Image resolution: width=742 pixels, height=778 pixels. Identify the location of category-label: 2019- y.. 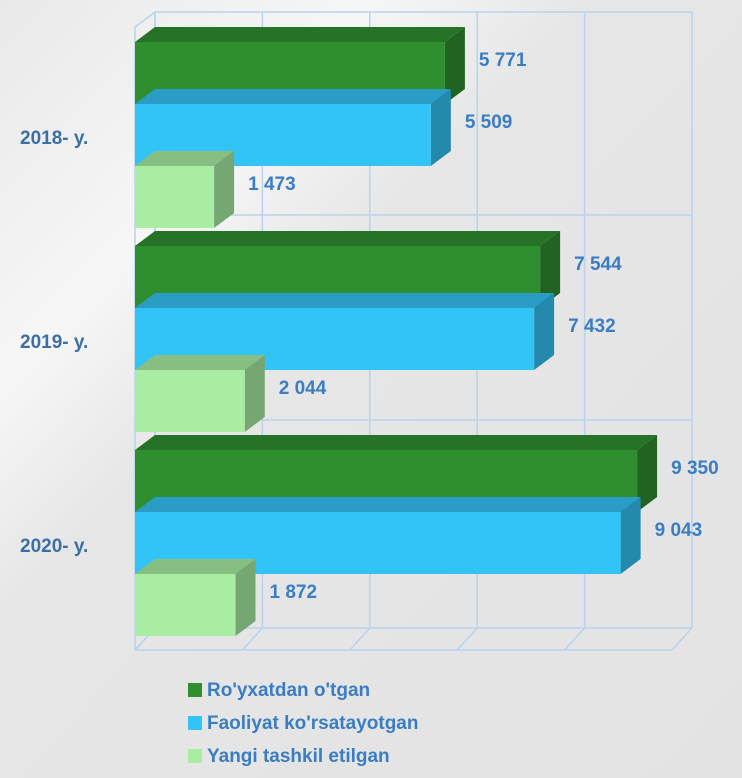
(54, 342).